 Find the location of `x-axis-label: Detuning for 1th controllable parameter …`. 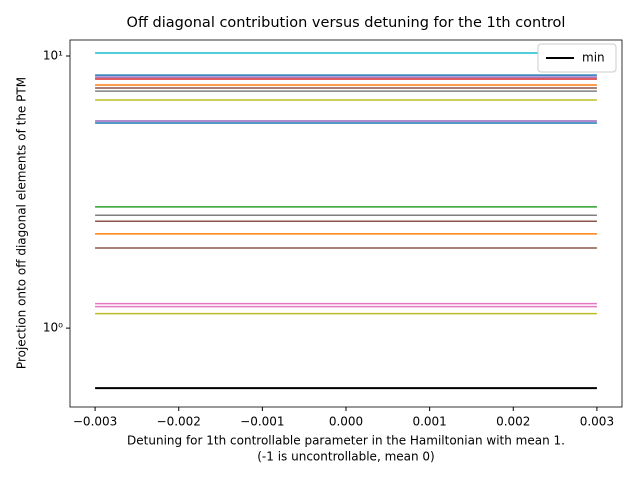

x-axis-label: Detuning for 1th controllable parameter … is located at coordinates (346, 441).